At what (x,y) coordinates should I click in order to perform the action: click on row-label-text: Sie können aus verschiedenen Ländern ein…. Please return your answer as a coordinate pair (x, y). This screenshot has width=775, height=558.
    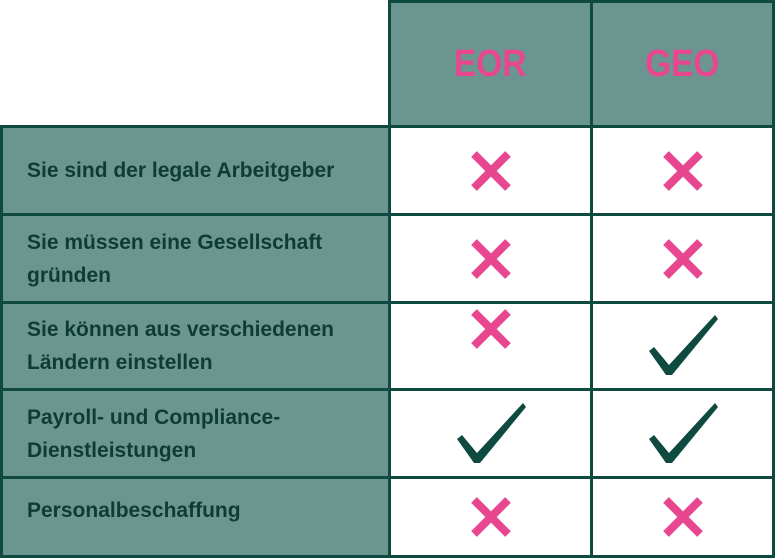
    Looking at the image, I should click on (180, 346).